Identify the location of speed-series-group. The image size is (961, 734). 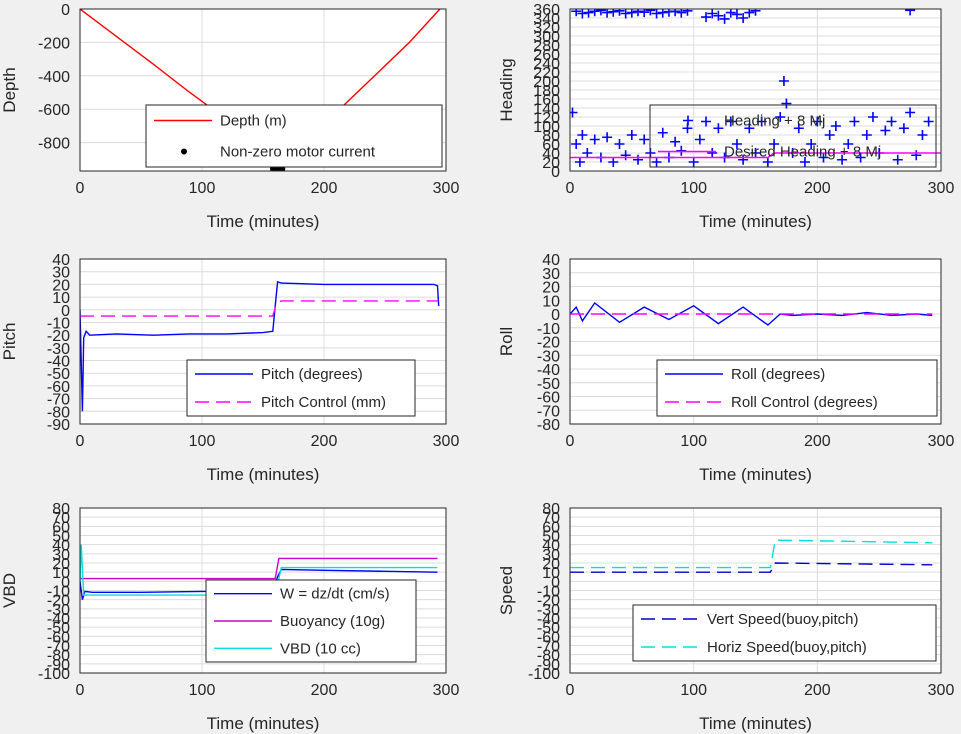
(751, 556).